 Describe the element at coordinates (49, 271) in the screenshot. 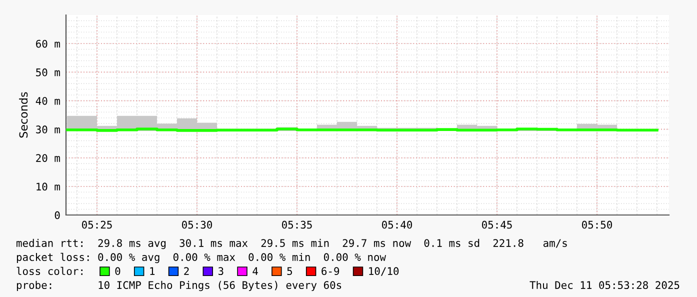

I see `legend-title: loss color:` at that location.